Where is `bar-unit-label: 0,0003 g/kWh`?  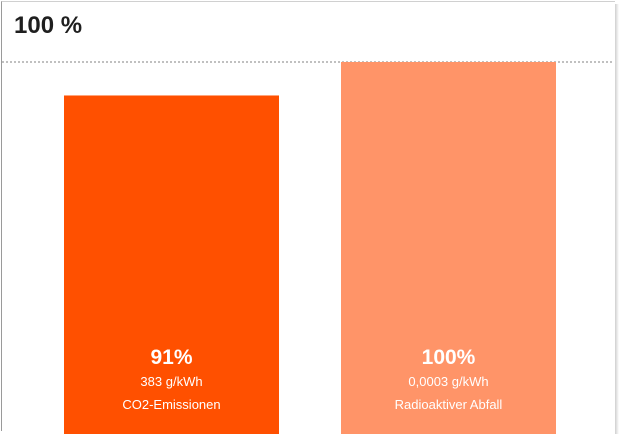
bar-unit-label: 0,0003 g/kWh is located at coordinates (448, 381).